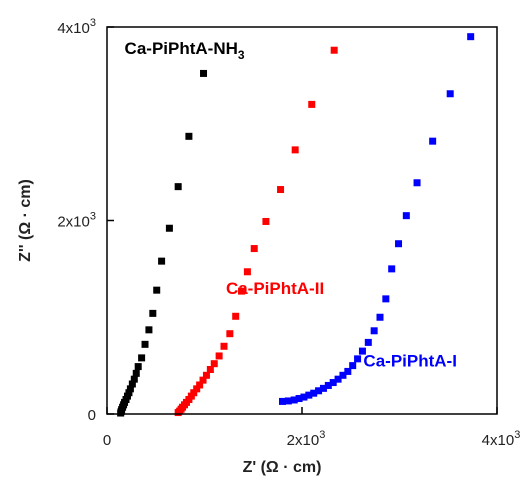 This screenshot has width=524, height=482. Describe the element at coordinates (76, 27) in the screenshot. I see `y-tick-label: 4x10³` at that location.